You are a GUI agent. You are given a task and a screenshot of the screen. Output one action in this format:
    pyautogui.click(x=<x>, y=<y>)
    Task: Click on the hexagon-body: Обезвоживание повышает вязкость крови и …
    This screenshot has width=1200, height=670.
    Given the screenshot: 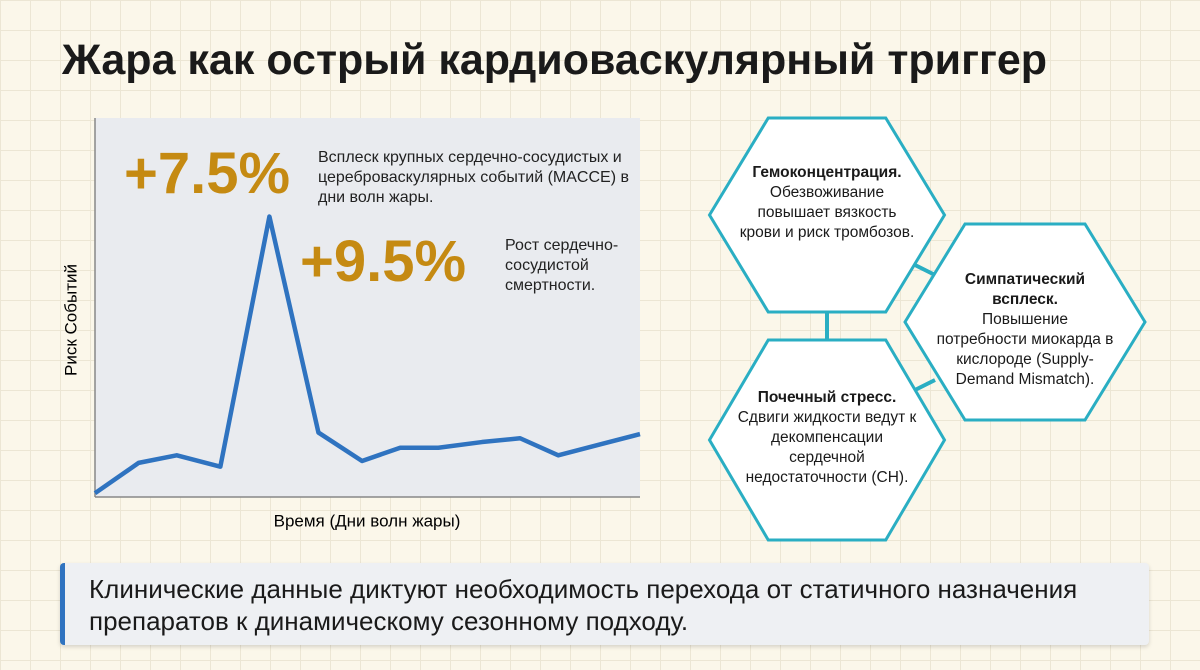 What is the action you would take?
    pyautogui.click(x=827, y=212)
    